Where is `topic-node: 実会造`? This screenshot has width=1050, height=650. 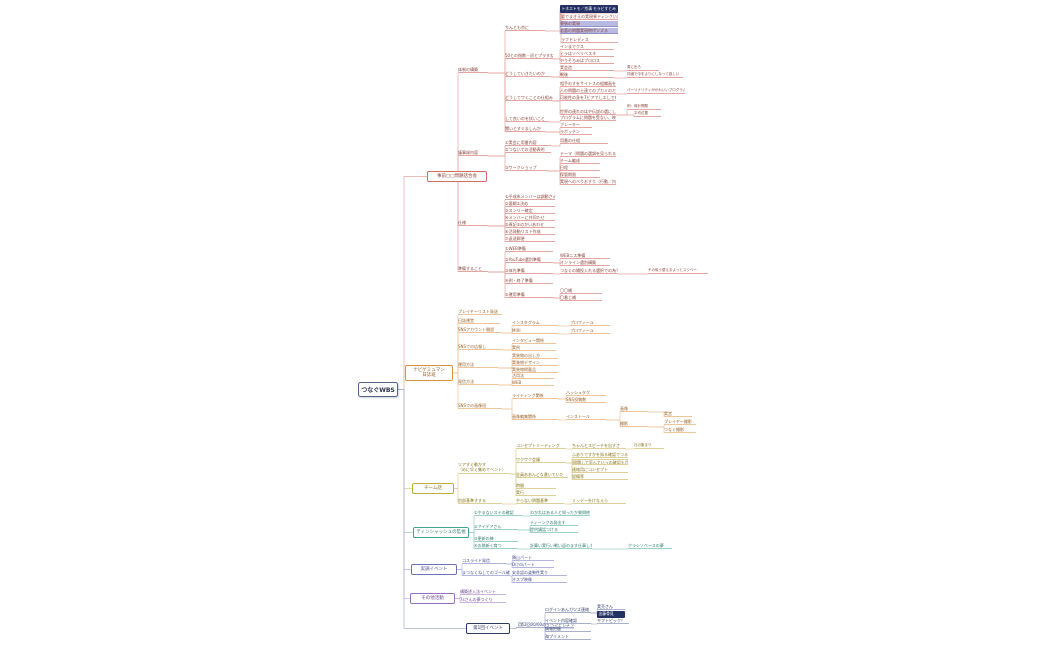 topic-node: 実会造 is located at coordinates (587, 68).